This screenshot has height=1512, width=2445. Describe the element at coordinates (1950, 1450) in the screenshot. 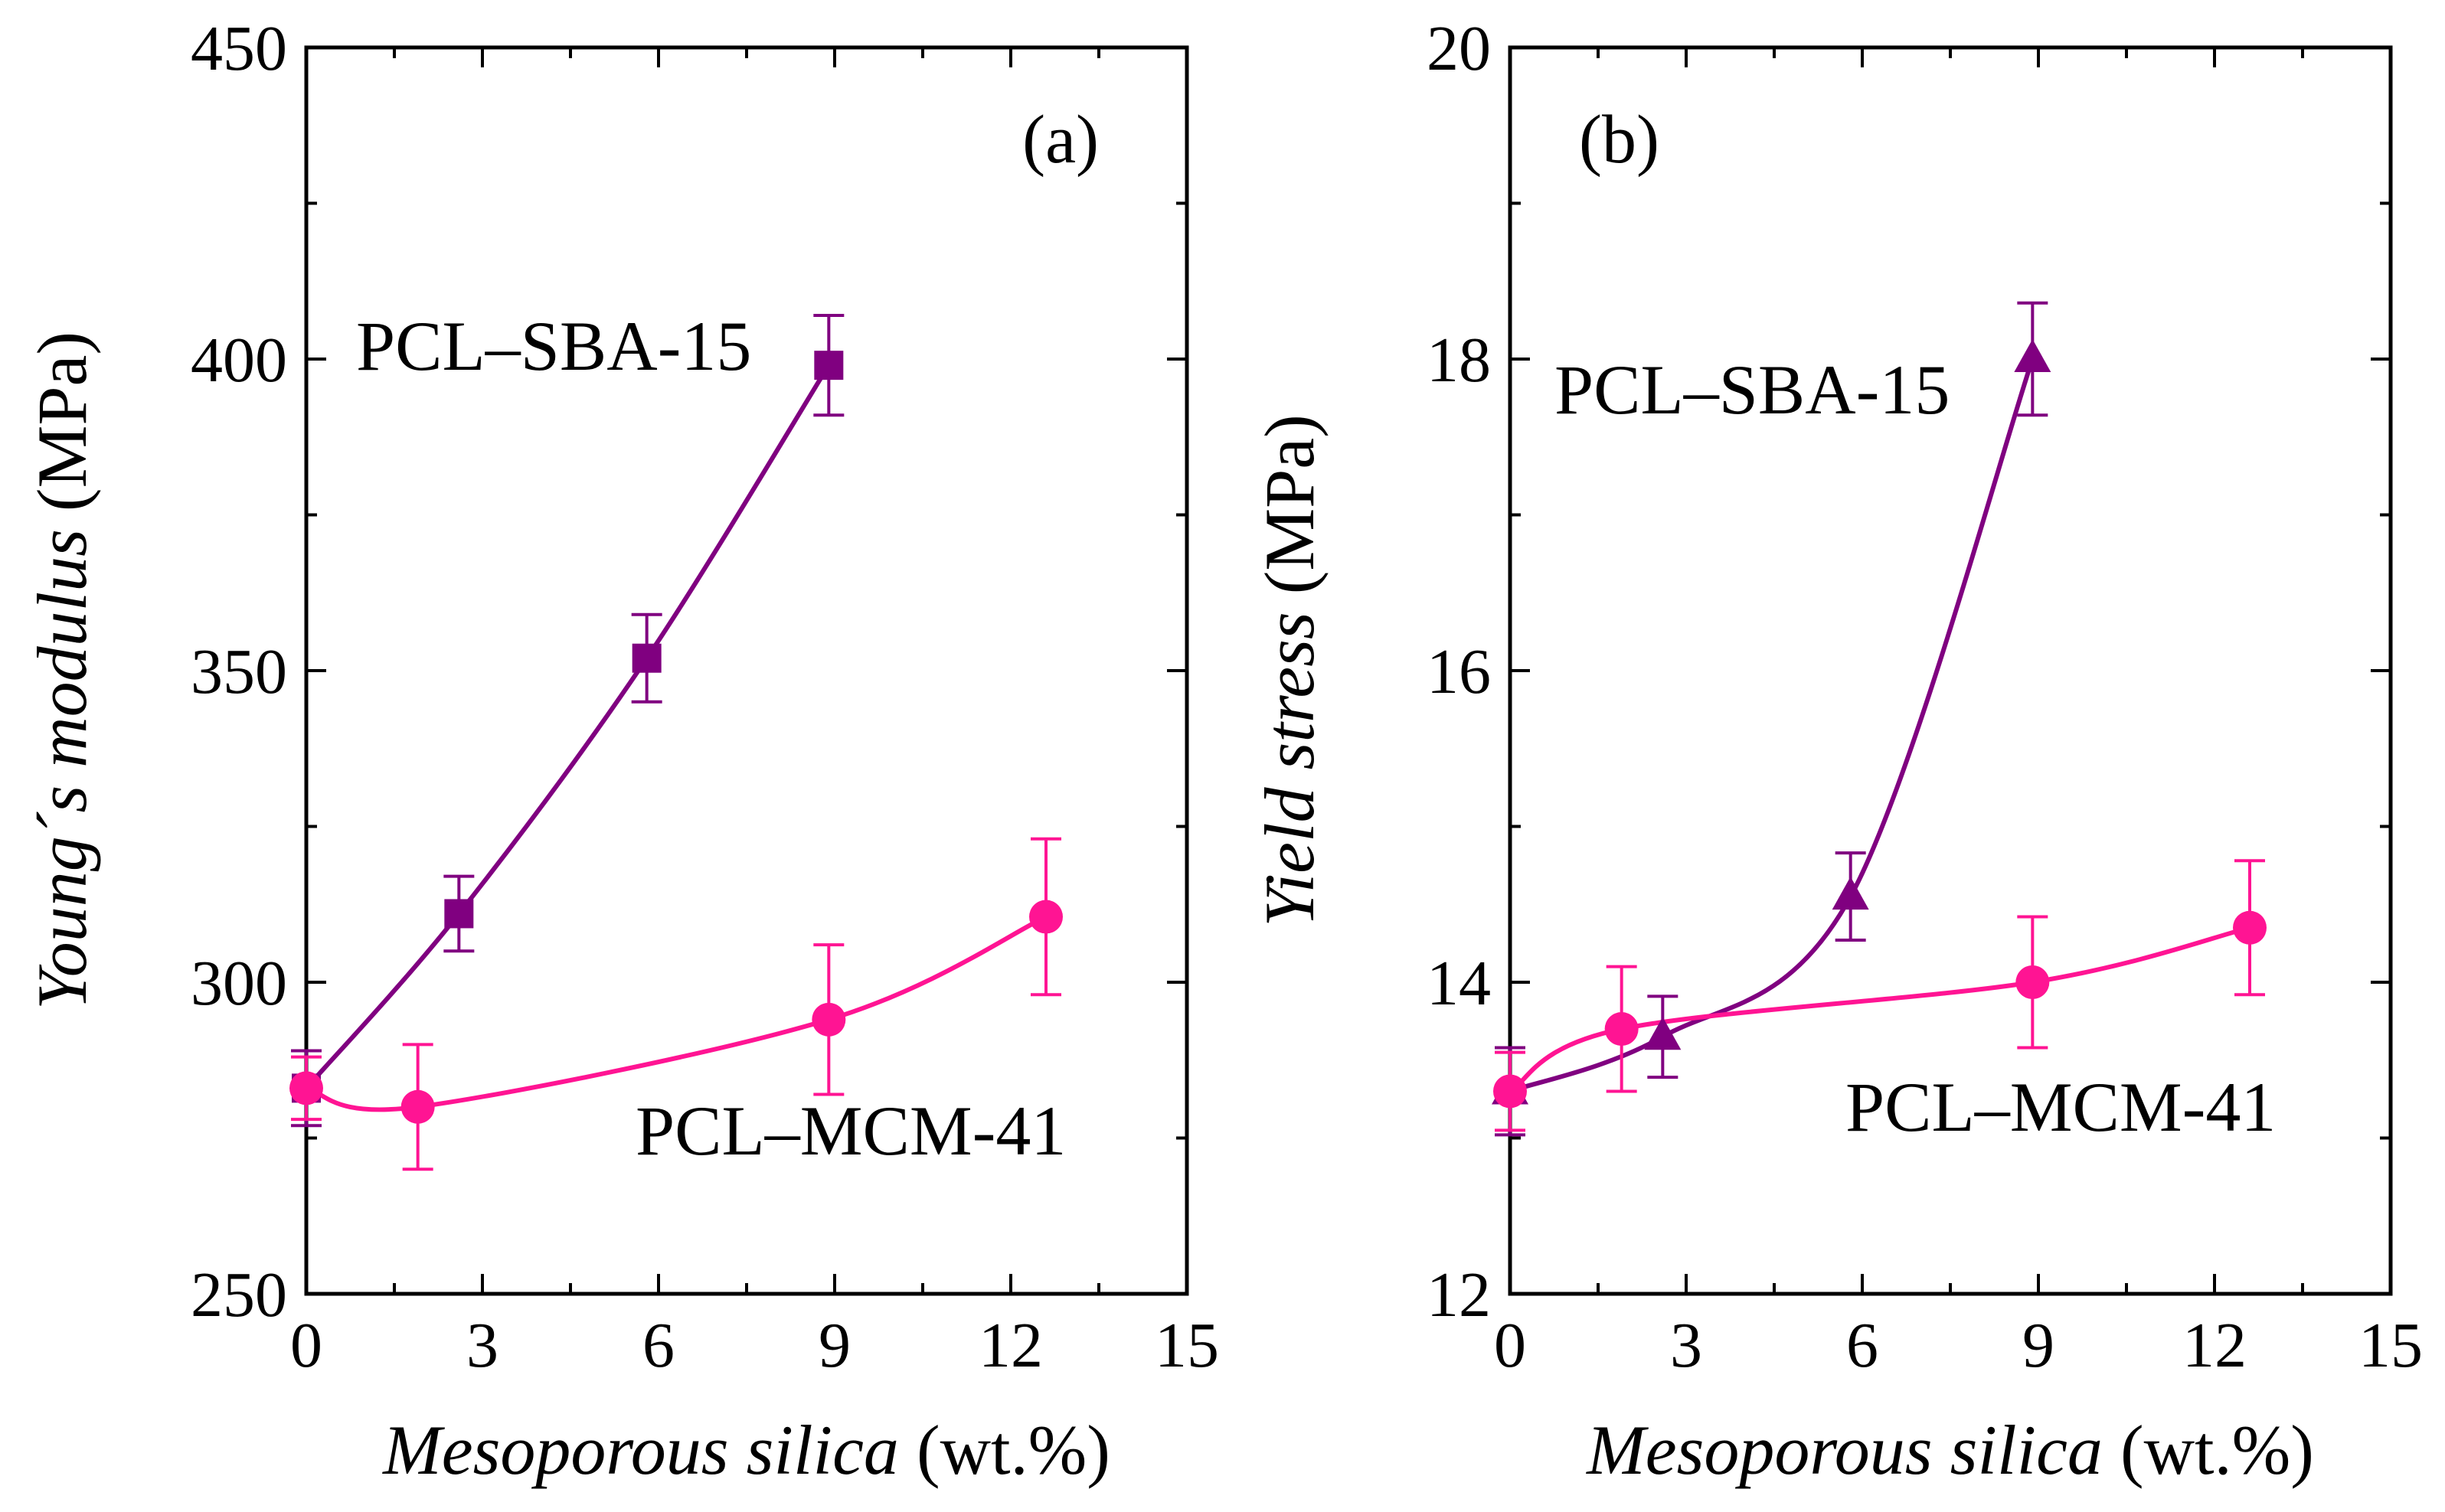

I see `panel-b-x-axis-title: Mesoporous silica (wt.%)` at that location.